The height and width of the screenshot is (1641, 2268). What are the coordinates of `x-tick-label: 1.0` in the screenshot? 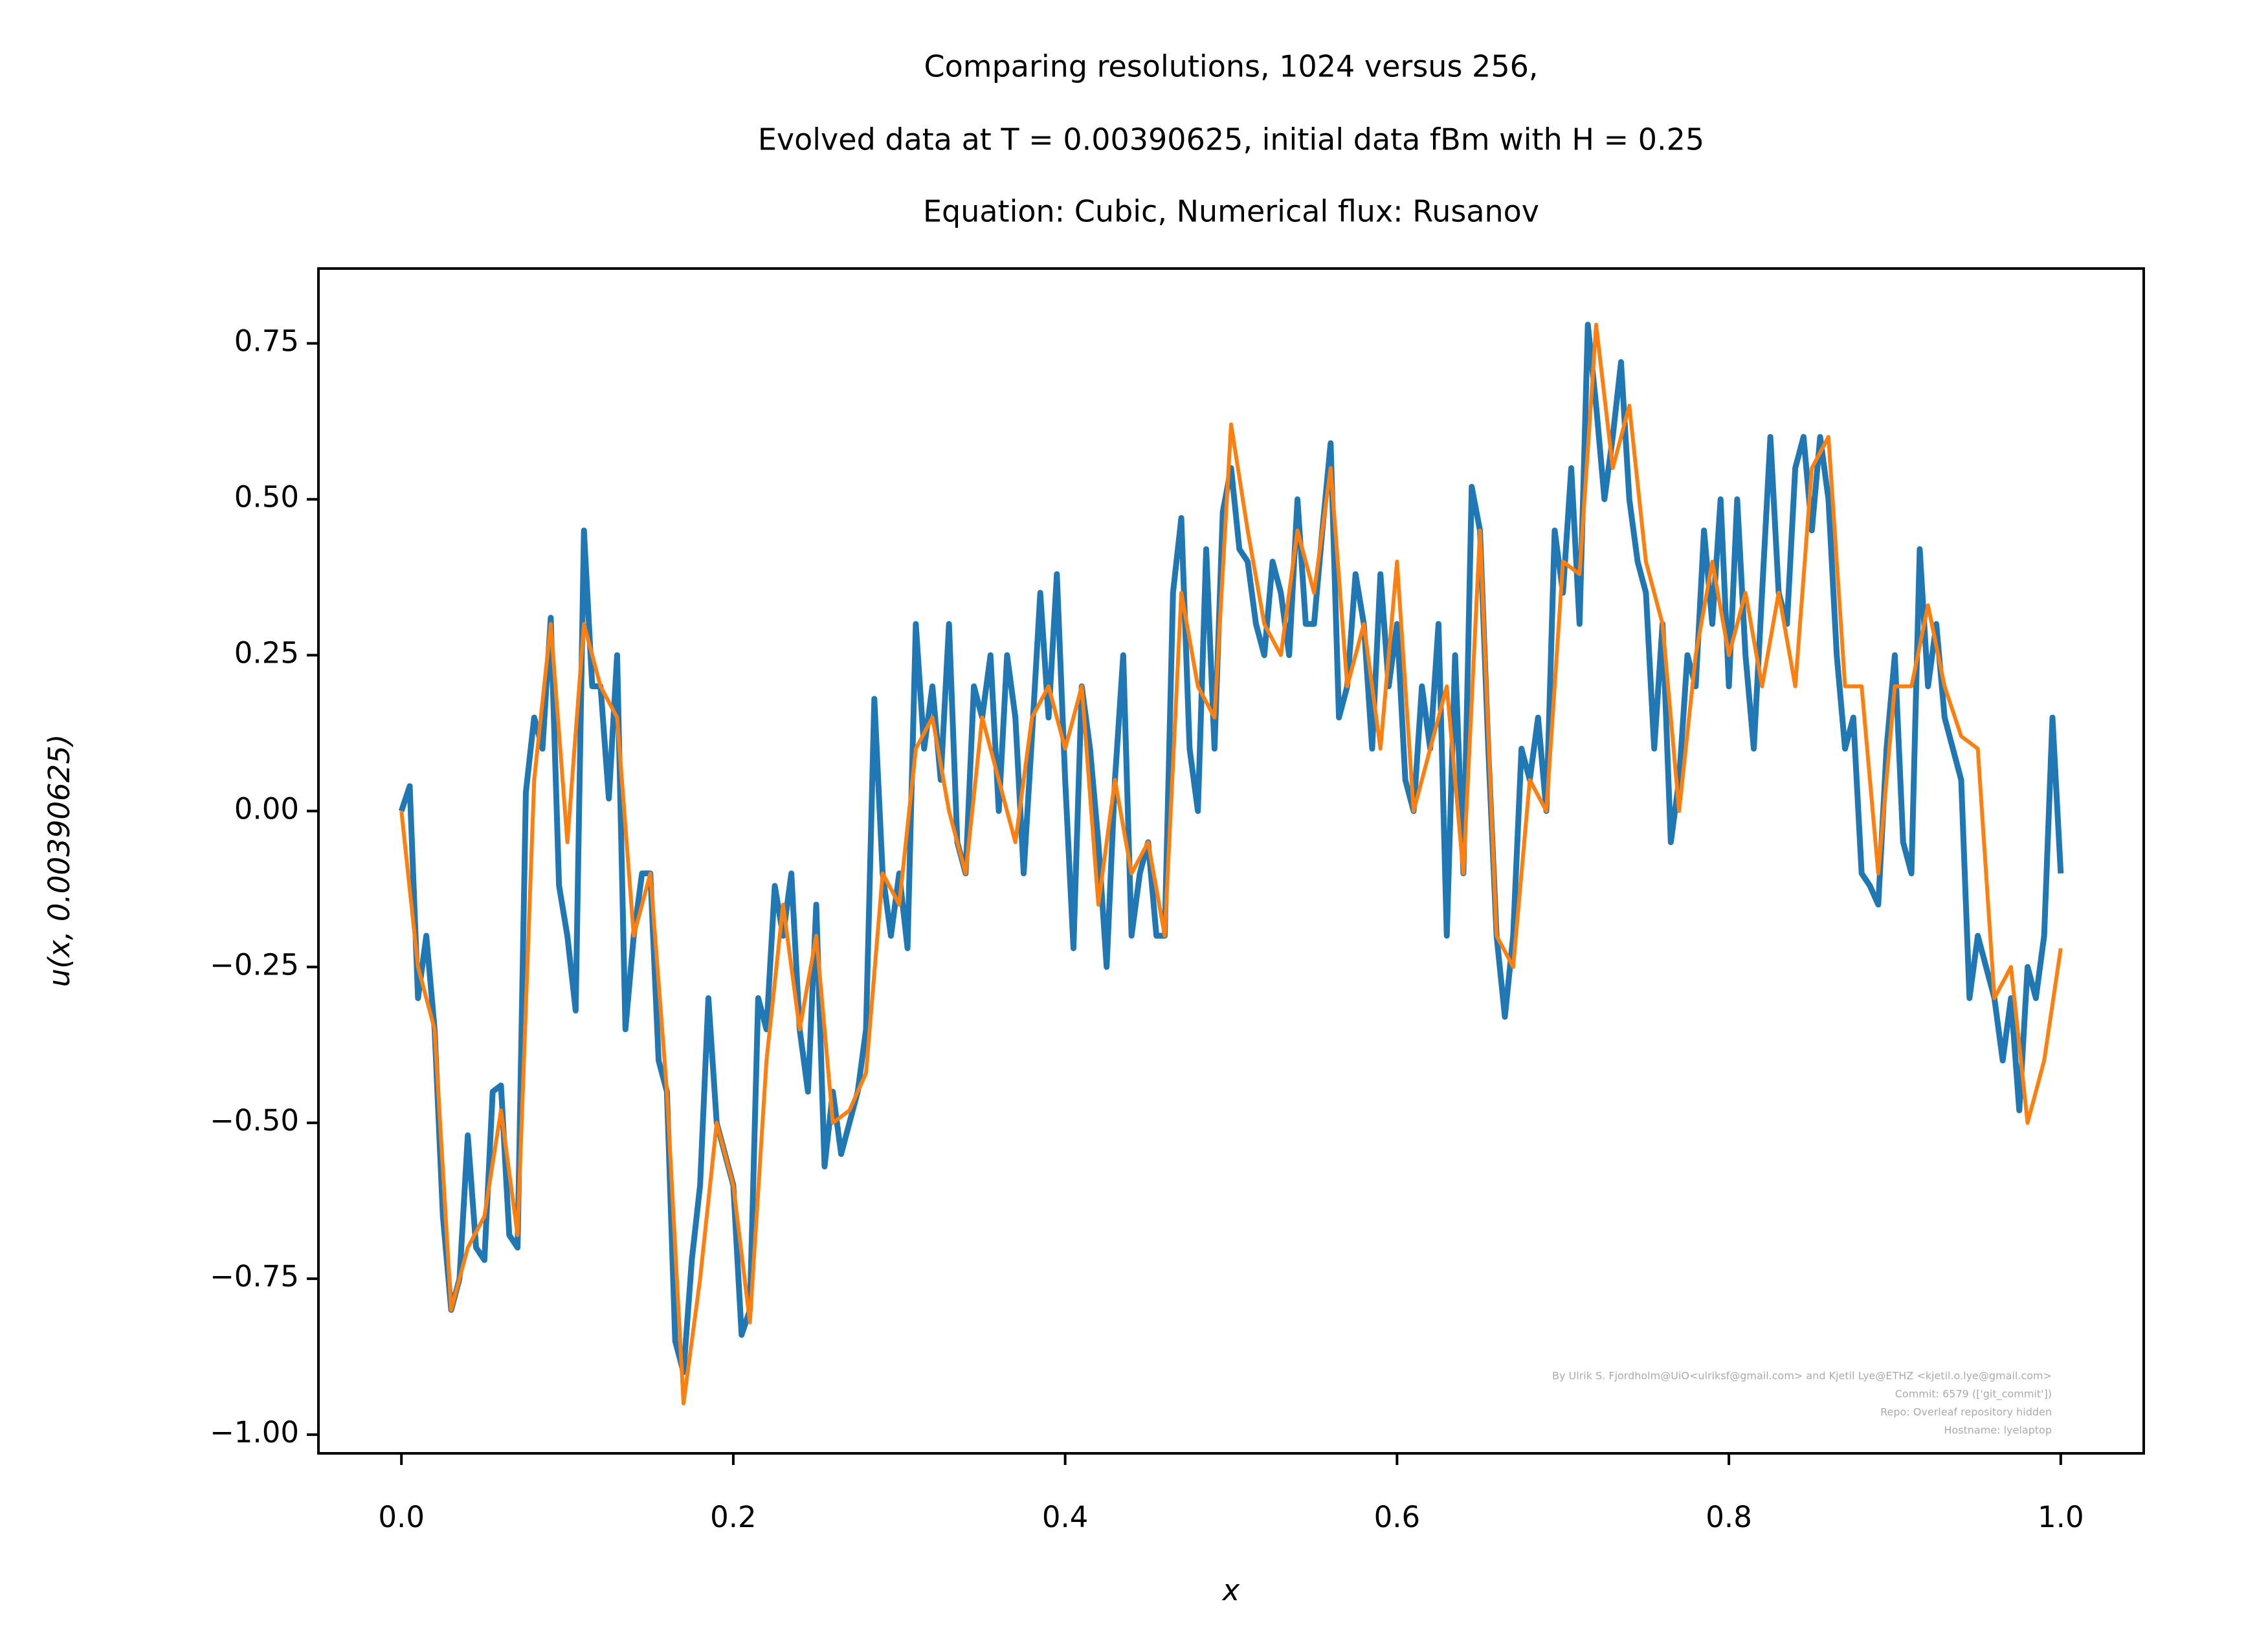 It's located at (2061, 1517).